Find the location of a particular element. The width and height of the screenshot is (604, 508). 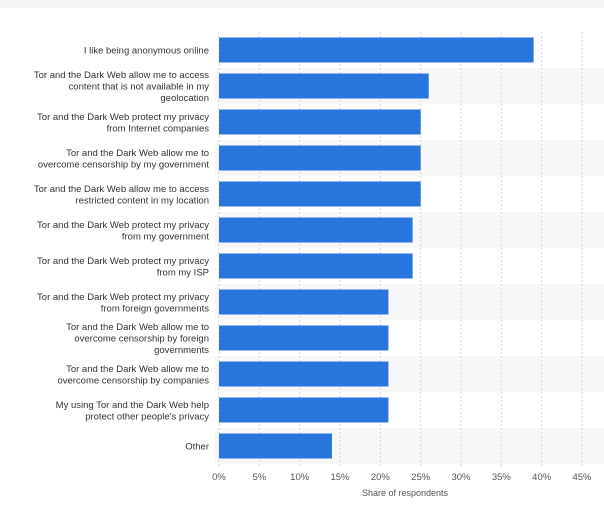

x-tick-label: 25% is located at coordinates (421, 477).